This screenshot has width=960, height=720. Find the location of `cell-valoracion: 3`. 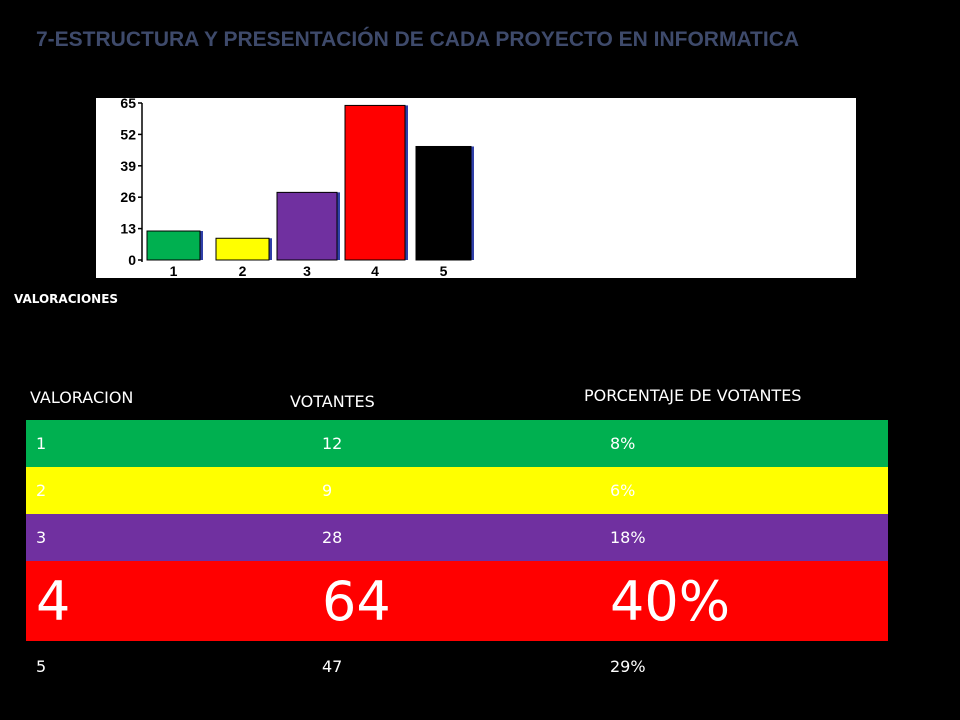

cell-valoracion: 3 is located at coordinates (41, 537).